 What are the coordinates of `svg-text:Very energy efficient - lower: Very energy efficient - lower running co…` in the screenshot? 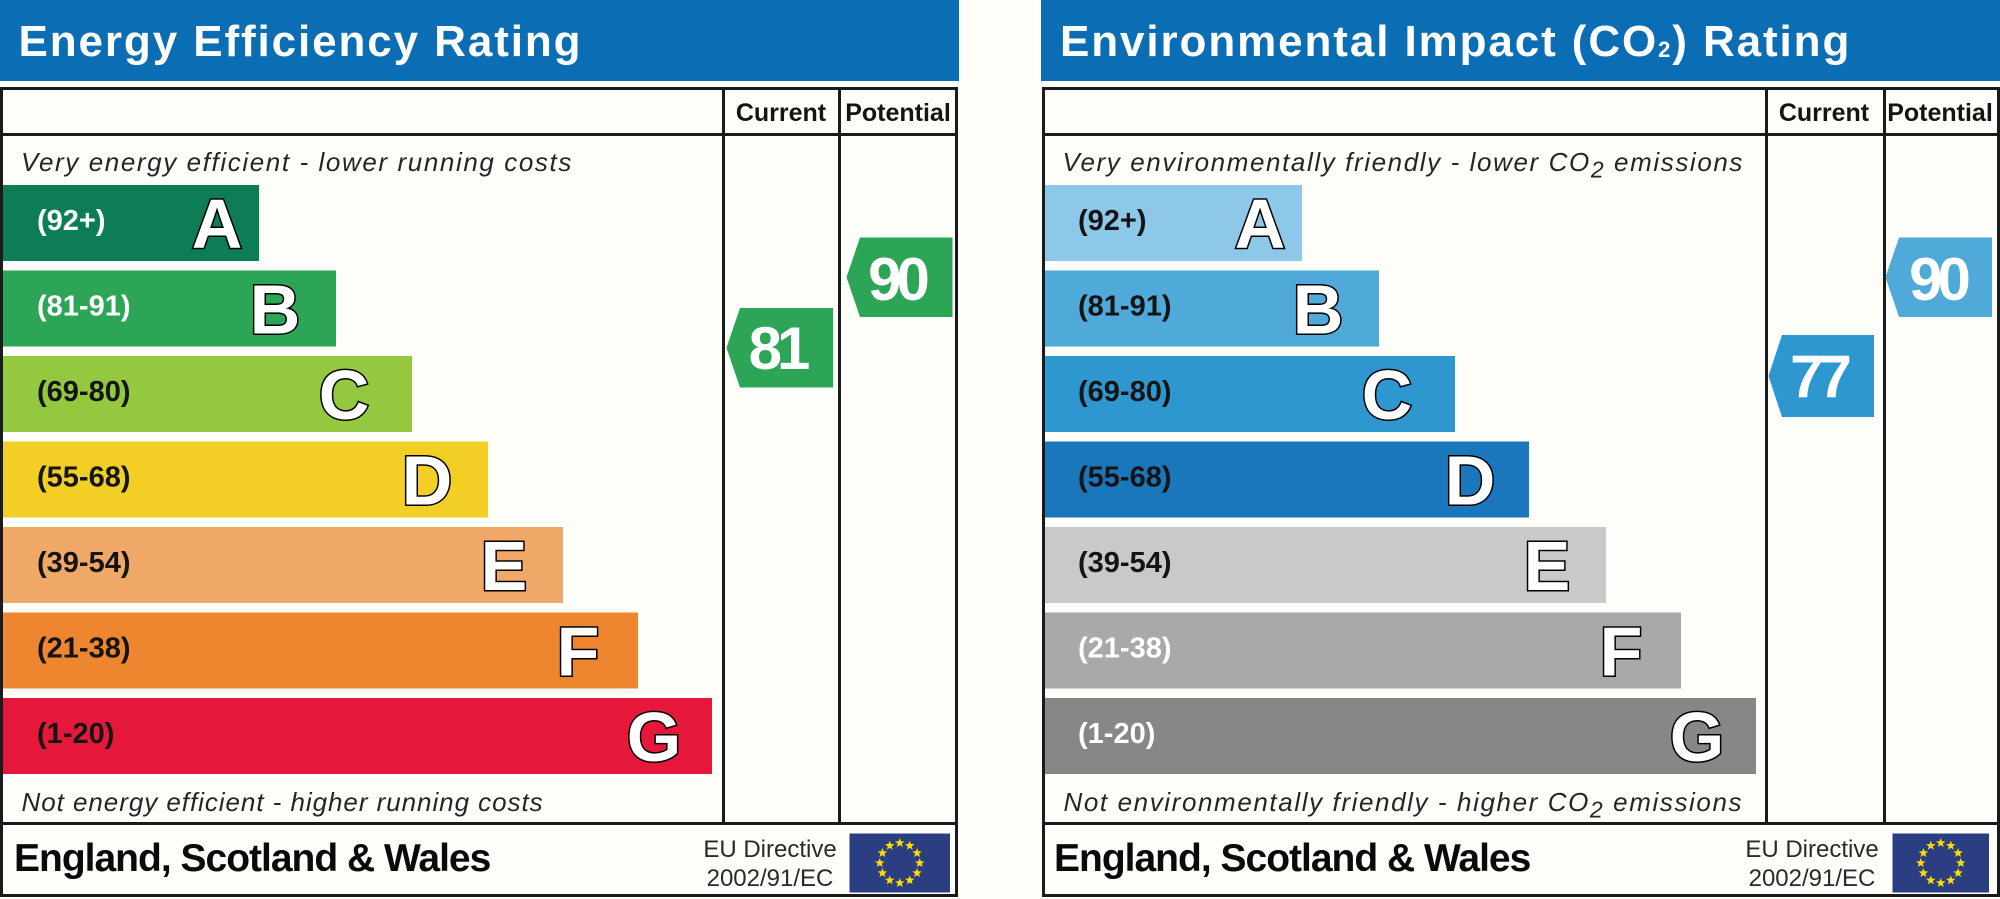 It's located at (297, 162).